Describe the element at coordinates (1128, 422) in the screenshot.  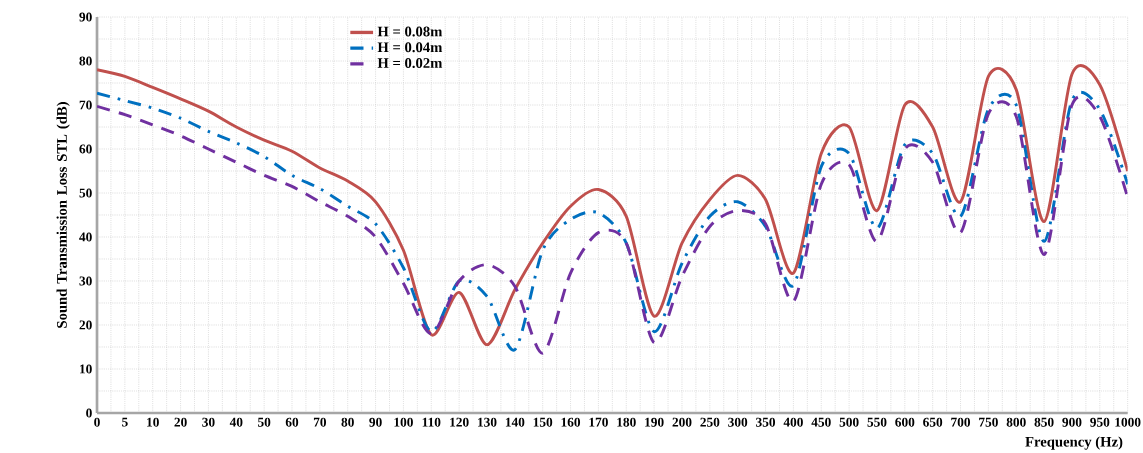
I see `x-tick-label: 1000` at that location.